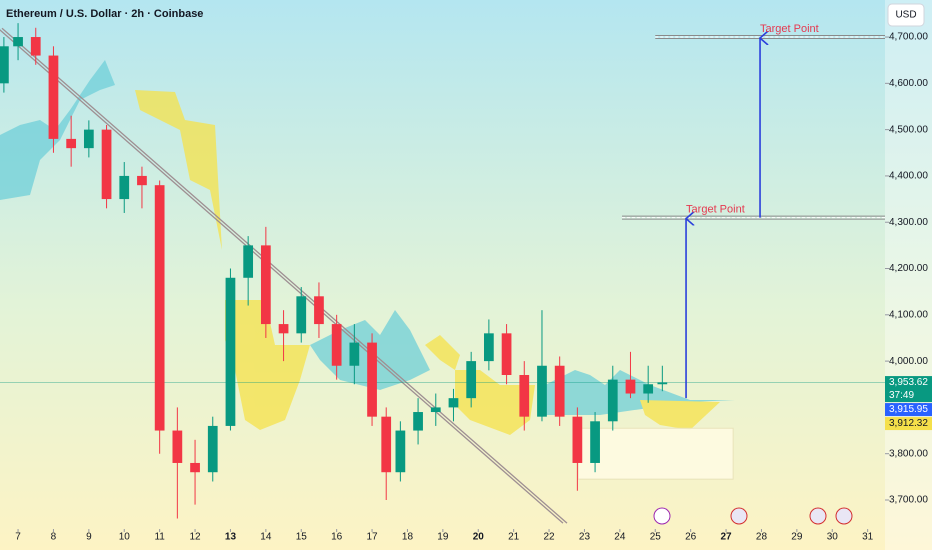 The image size is (932, 550). What do you see at coordinates (908, 37) in the screenshot?
I see `y-tick-label: 4,700.00` at bounding box center [908, 37].